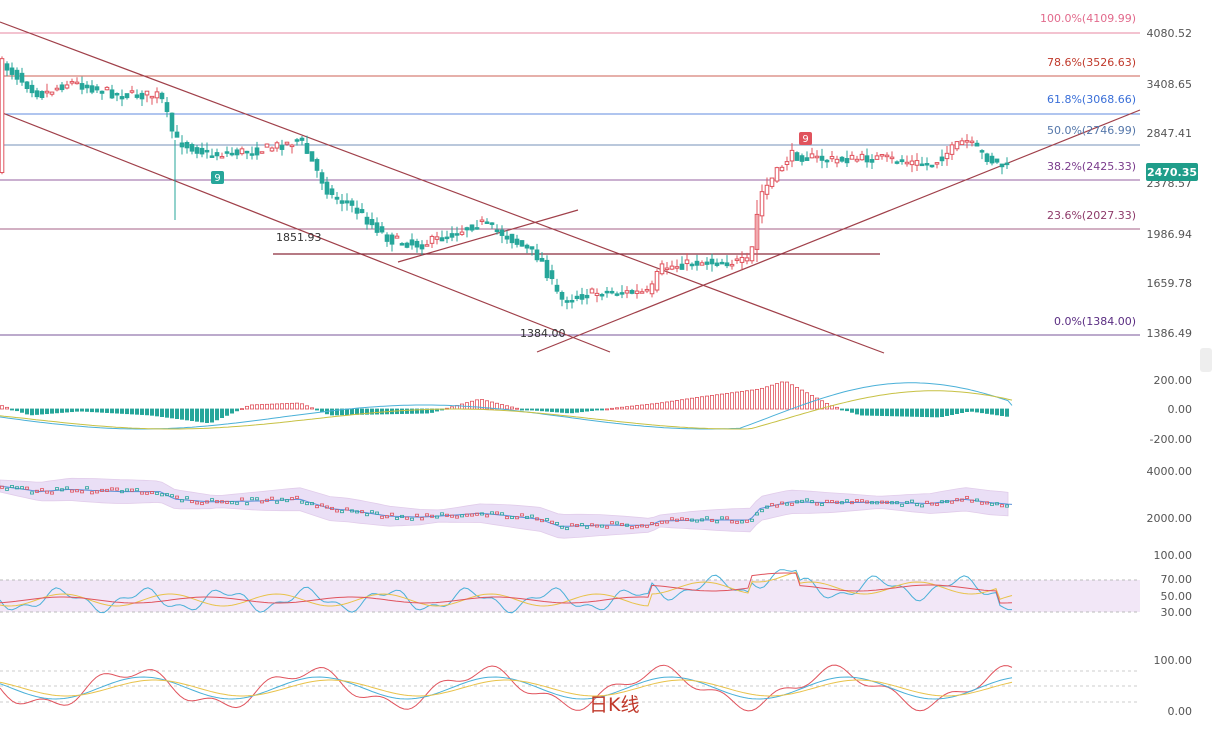 The height and width of the screenshot is (729, 1214). What do you see at coordinates (1091, 130) in the screenshot?
I see `fib-label: 50.0%(2746.99)` at bounding box center [1091, 130].